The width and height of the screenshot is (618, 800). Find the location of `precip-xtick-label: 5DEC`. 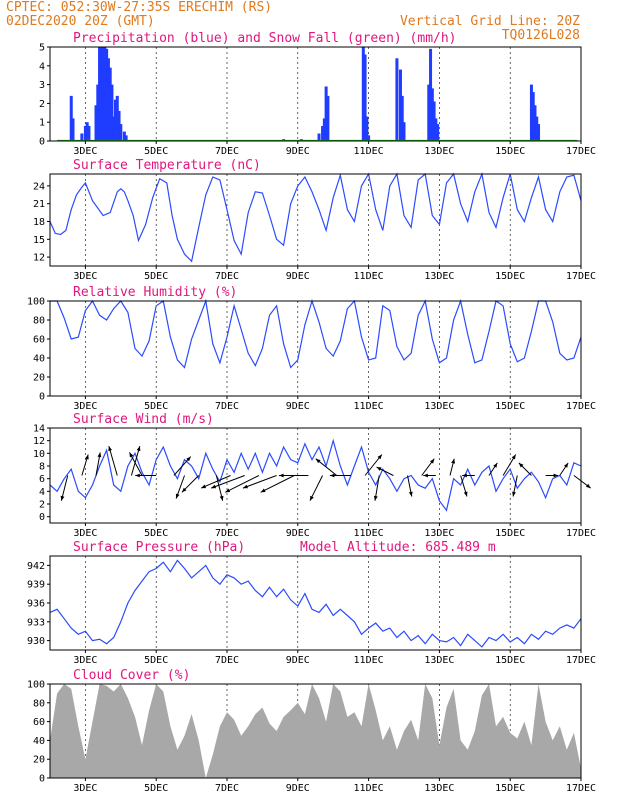

precip-xtick-label: 5DEC is located at coordinates (156, 151).